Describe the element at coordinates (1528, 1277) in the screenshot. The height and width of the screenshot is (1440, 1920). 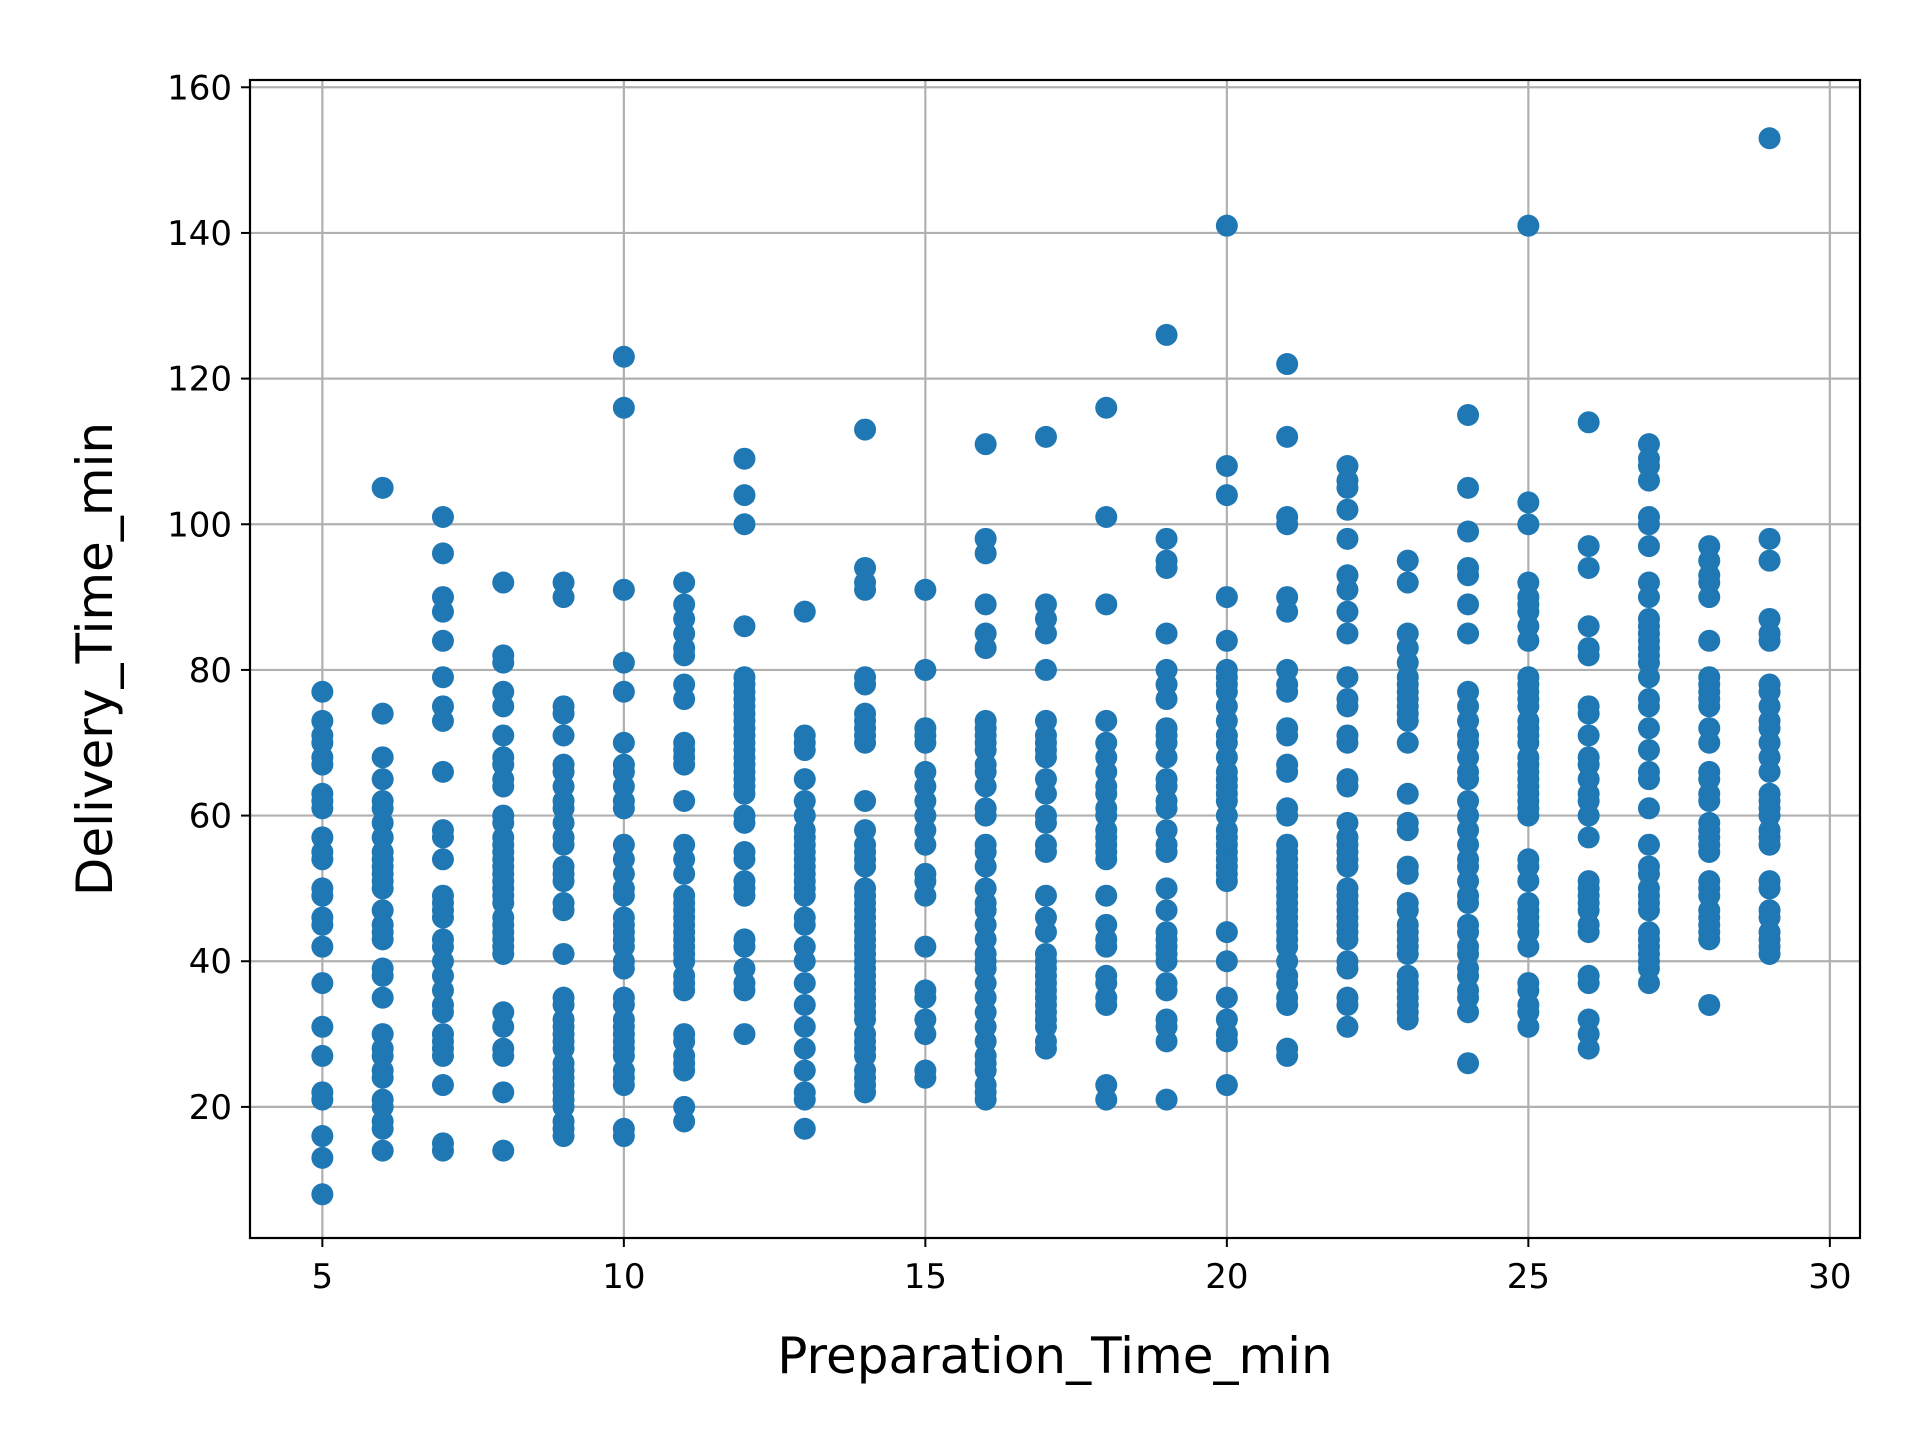
I see `x-tick-label: 25` at that location.